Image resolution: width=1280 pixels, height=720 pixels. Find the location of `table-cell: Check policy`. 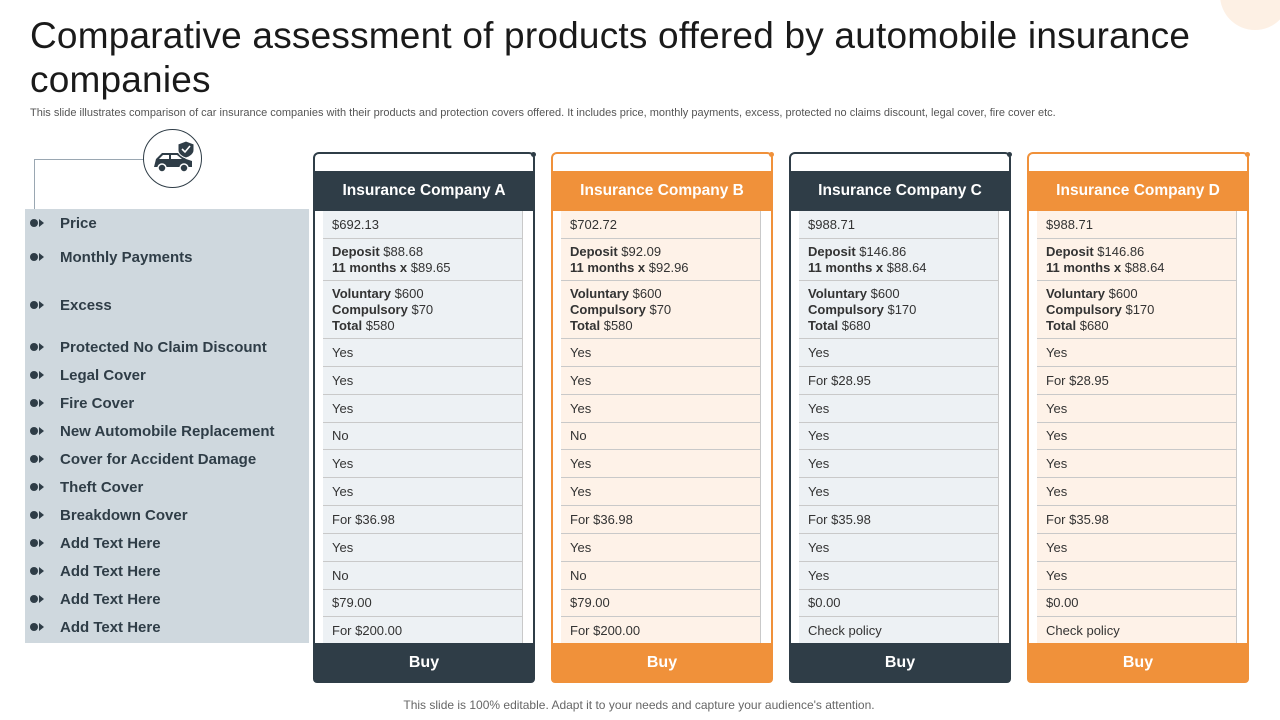

table-cell: Check policy is located at coordinates (1137, 631).